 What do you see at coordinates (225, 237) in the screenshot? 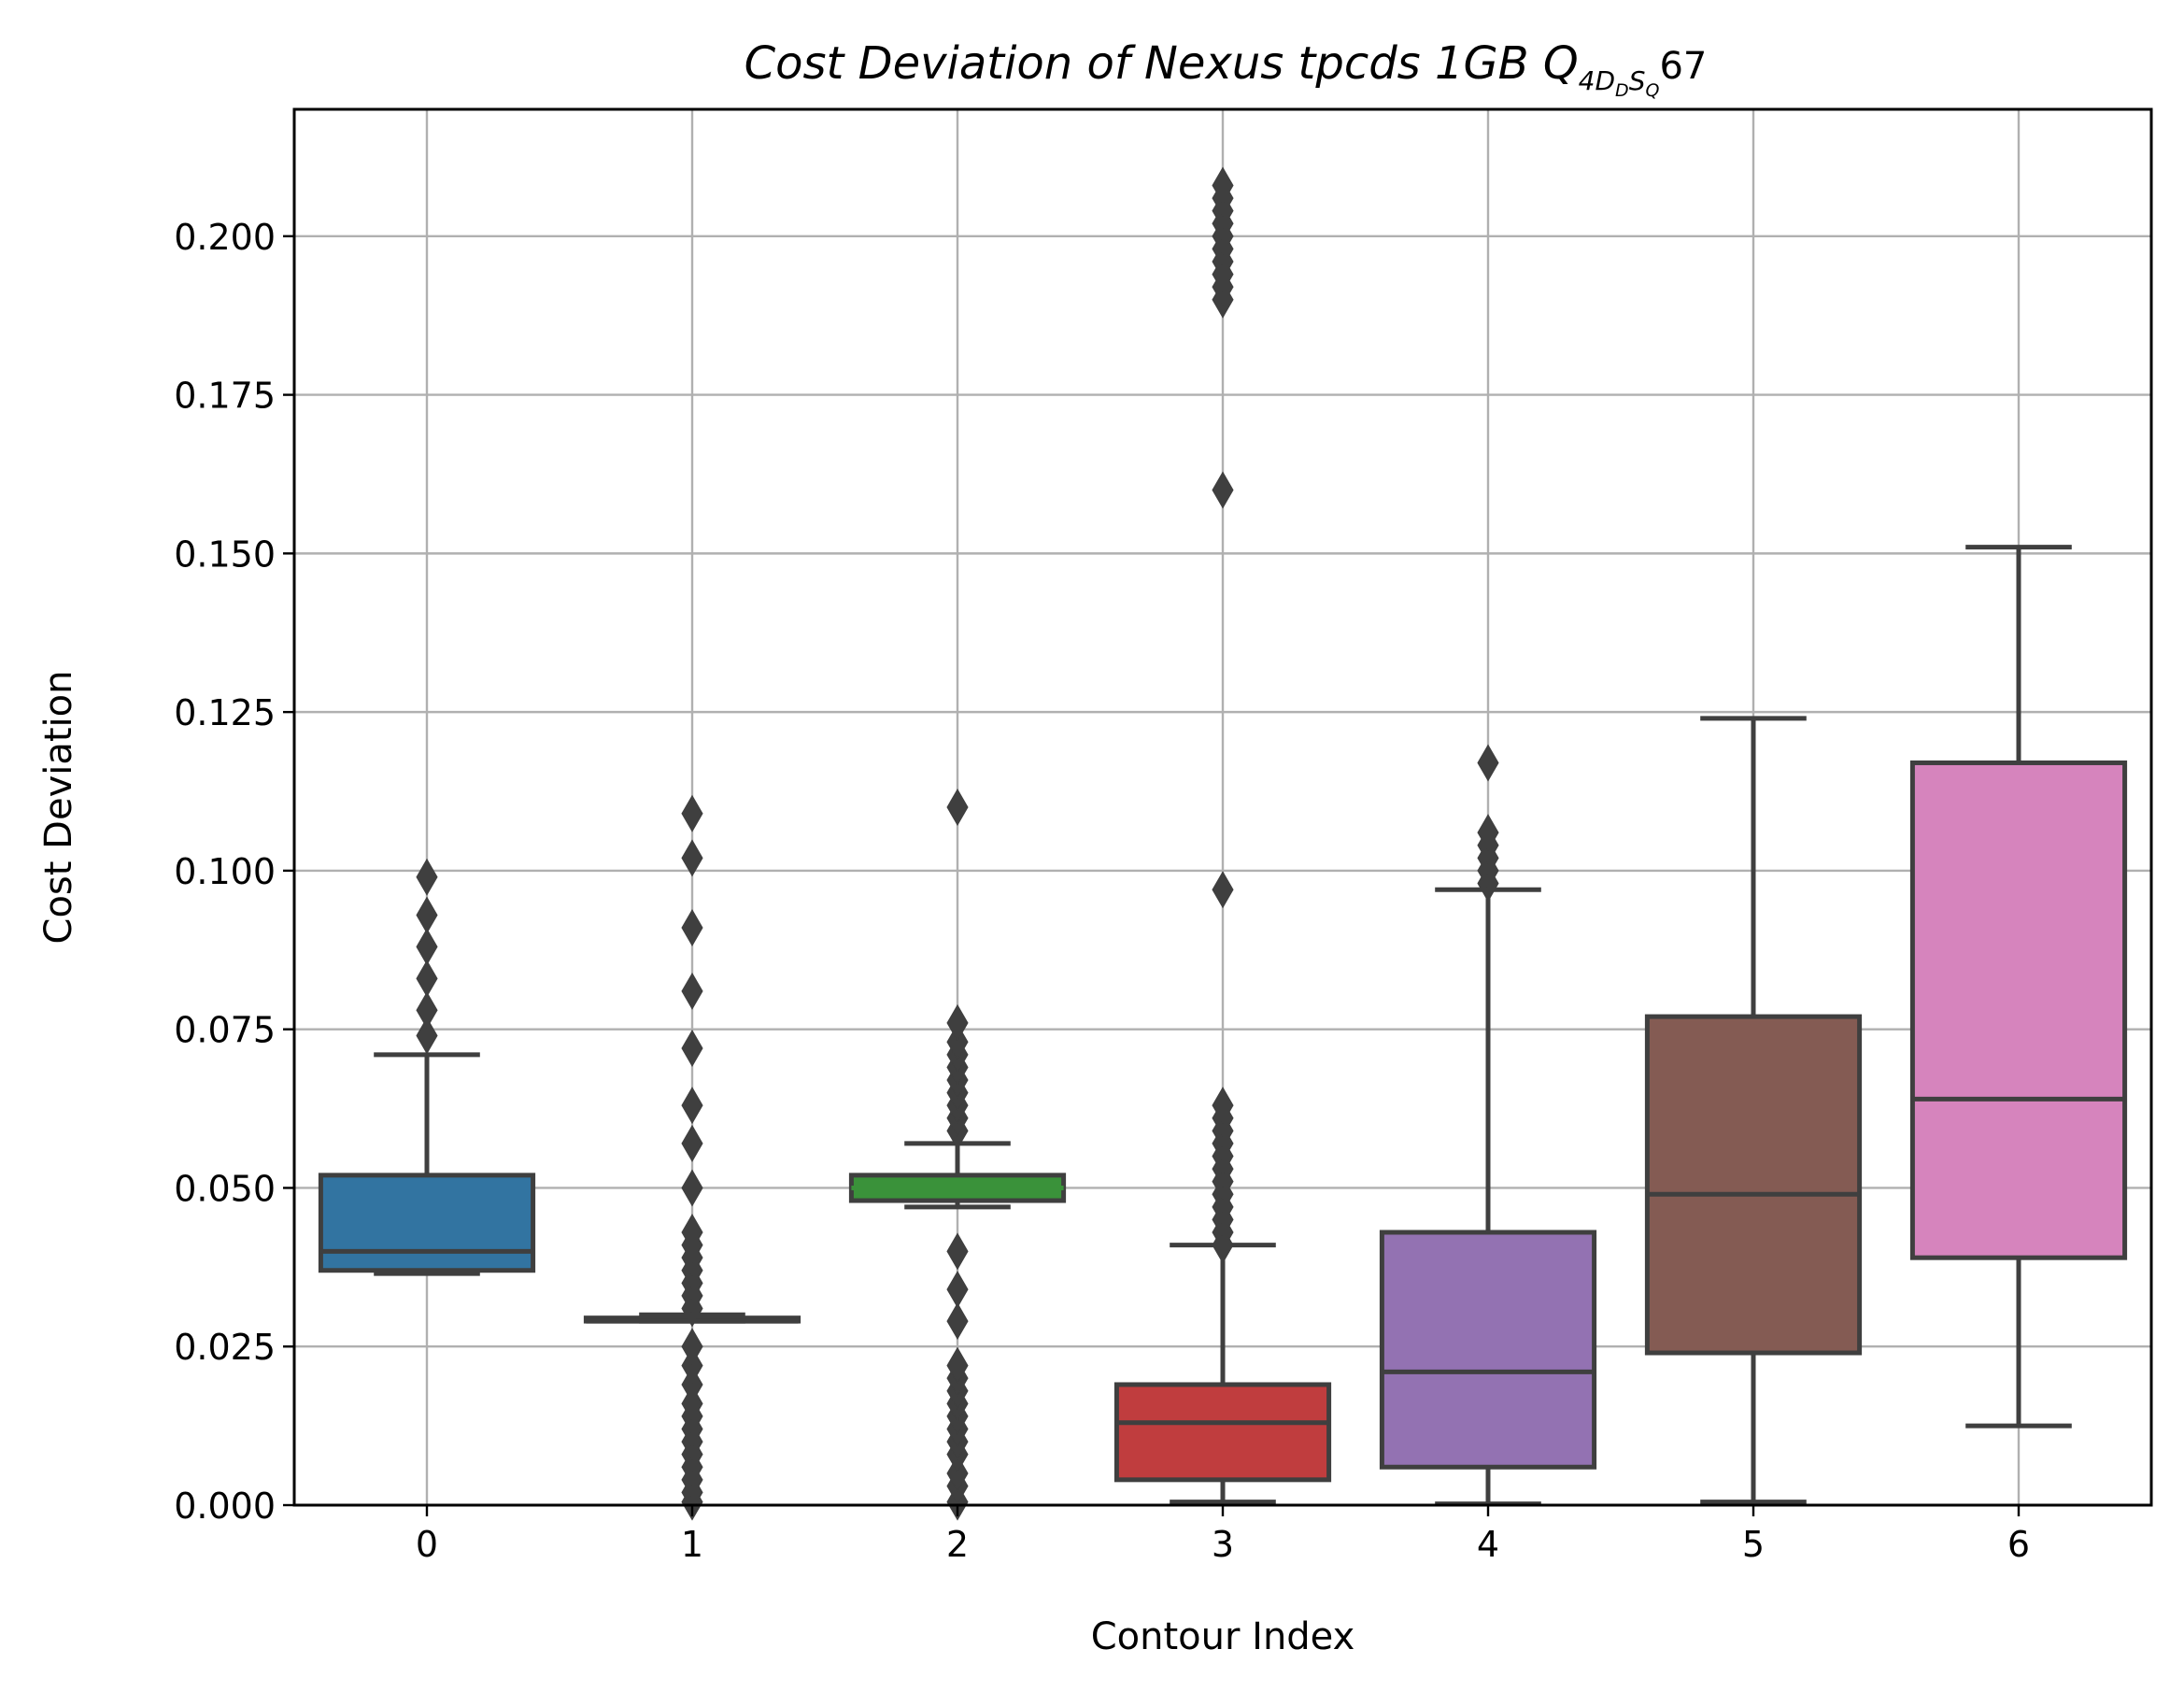
I see `y-tick-label: 0.200` at bounding box center [225, 237].